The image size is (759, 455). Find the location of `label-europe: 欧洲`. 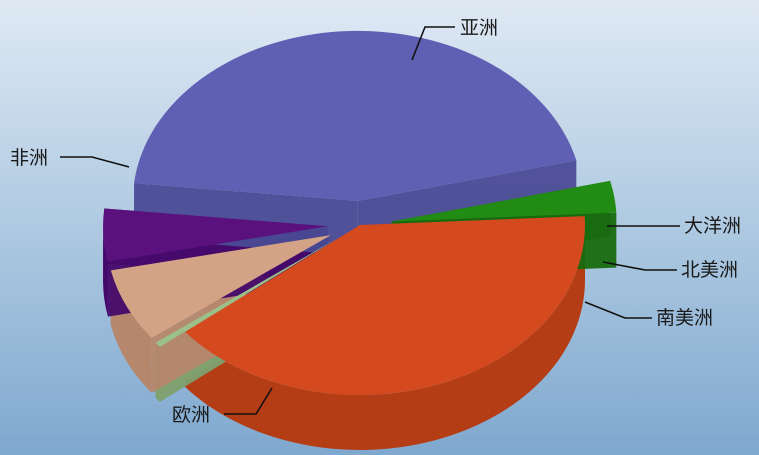

label-europe: 欧洲 is located at coordinates (222, 406).